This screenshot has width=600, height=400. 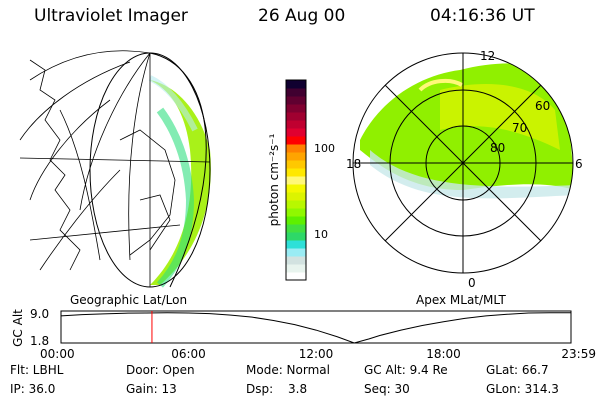 I want to click on status-gcalt: GC Alt: 9.4 Re, so click(x=406, y=370).